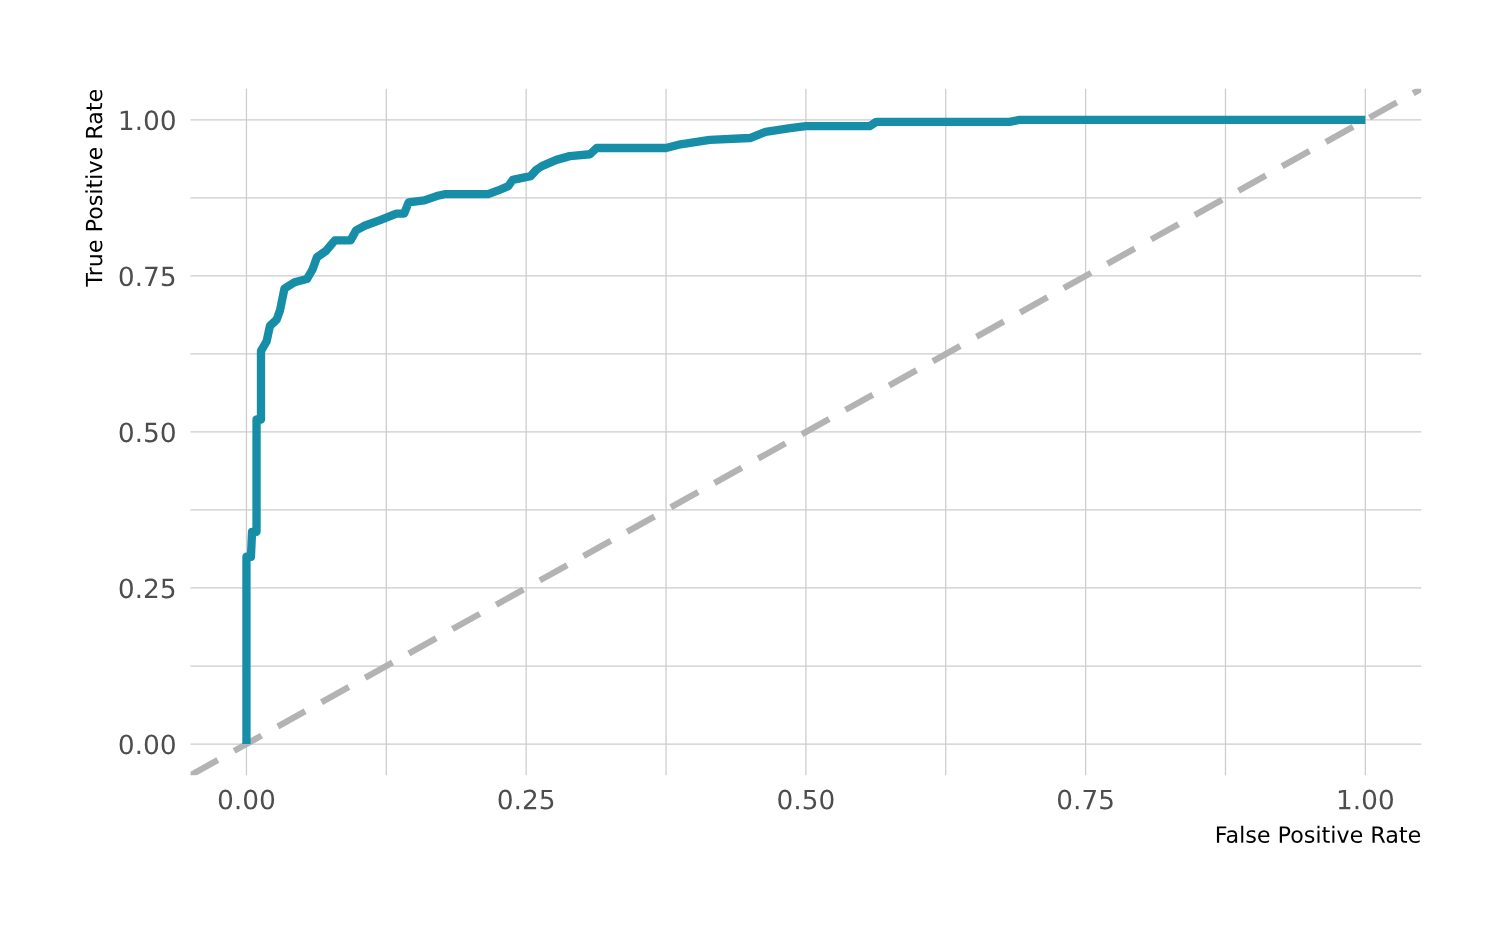 The height and width of the screenshot is (934, 1512). I want to click on x-tick-label: 0.50, so click(806, 799).